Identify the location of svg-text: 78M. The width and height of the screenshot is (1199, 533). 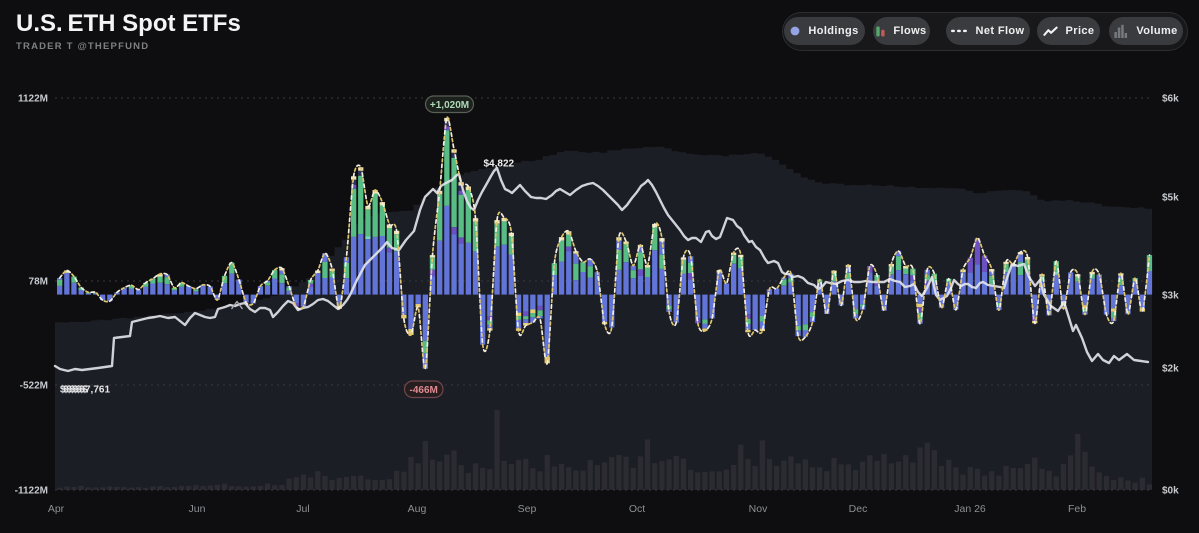
(38, 282).